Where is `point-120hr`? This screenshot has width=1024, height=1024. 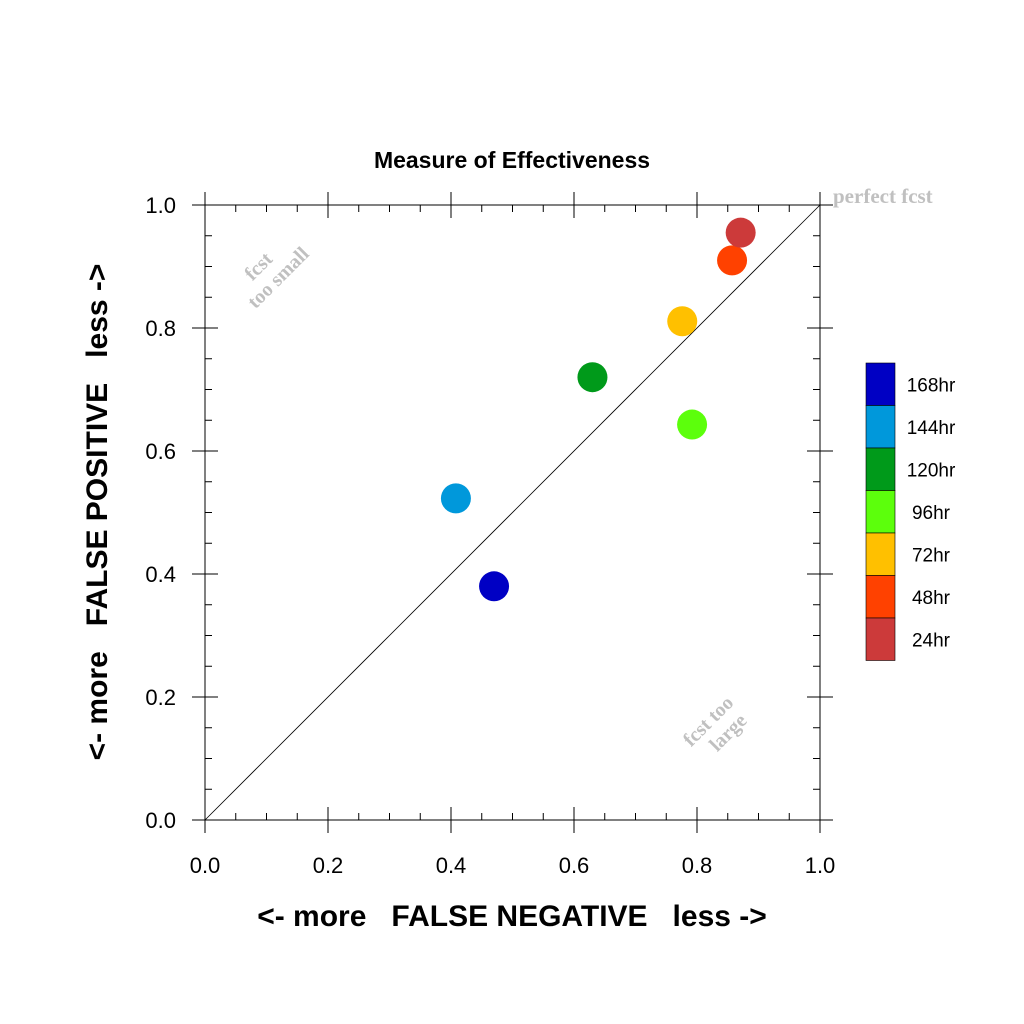
point-120hr is located at coordinates (592, 377).